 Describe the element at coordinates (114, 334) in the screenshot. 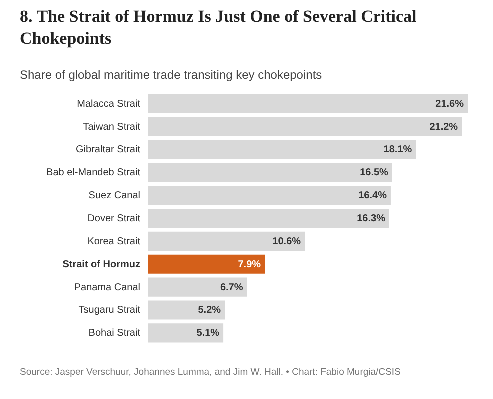

I see `y-tick-label: Bohai Strait` at that location.